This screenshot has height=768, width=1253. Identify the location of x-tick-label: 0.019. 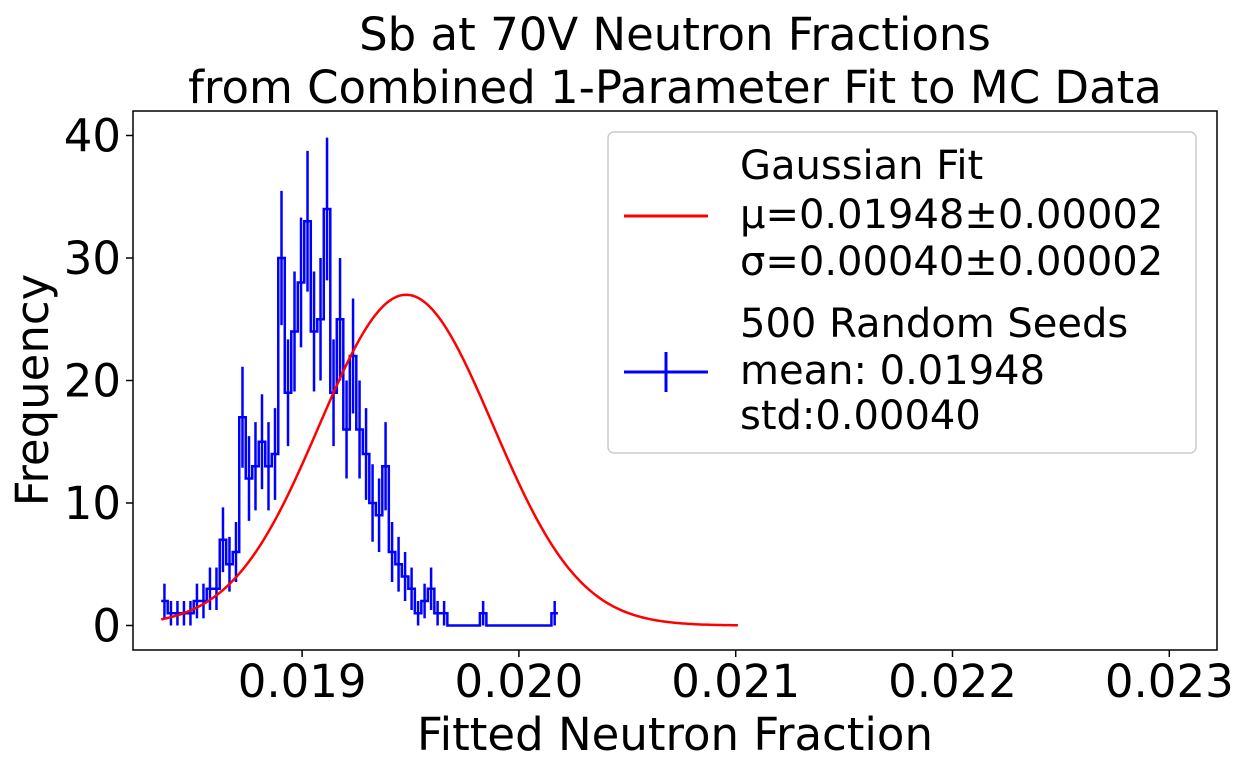
(302, 681).